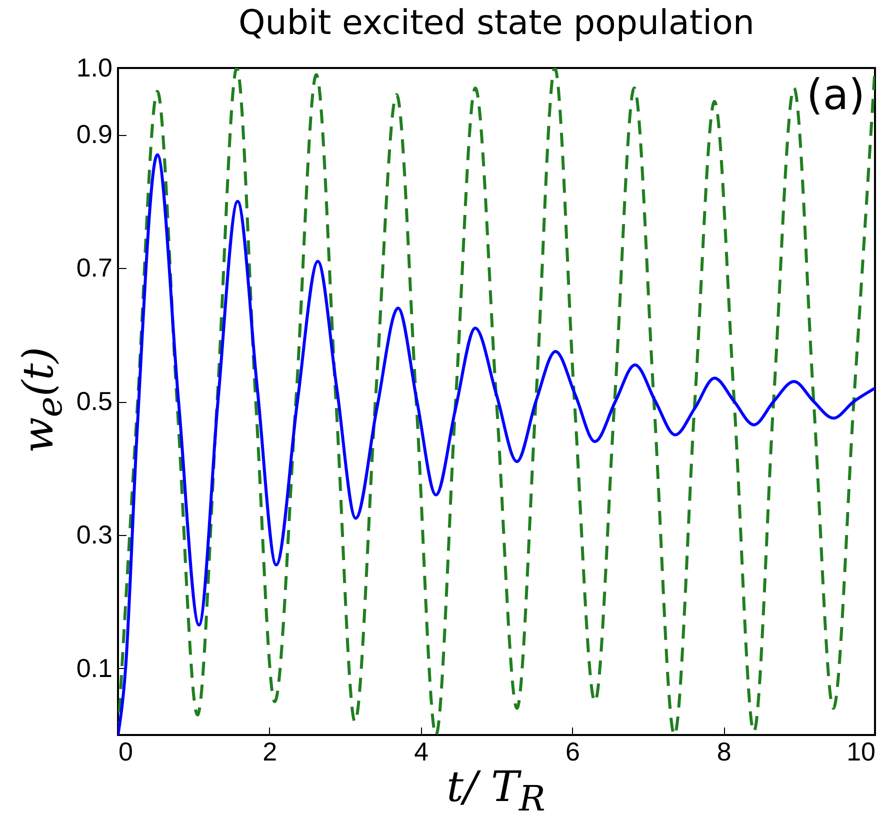 The image size is (894, 821). I want to click on x-tick-label: 8, so click(724, 751).